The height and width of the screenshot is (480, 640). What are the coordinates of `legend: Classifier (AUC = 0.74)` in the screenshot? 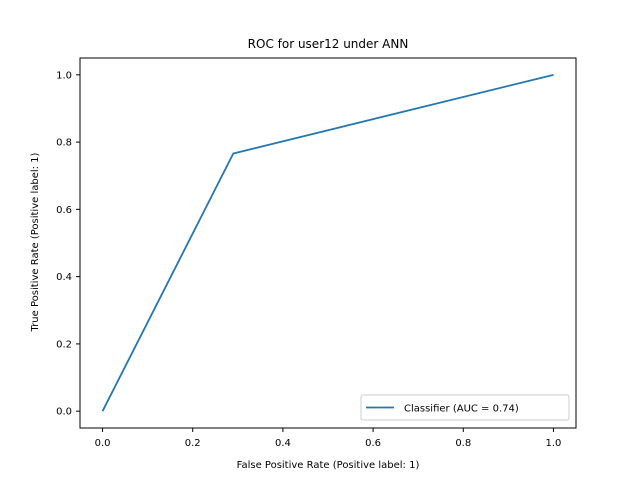 It's located at (465, 407).